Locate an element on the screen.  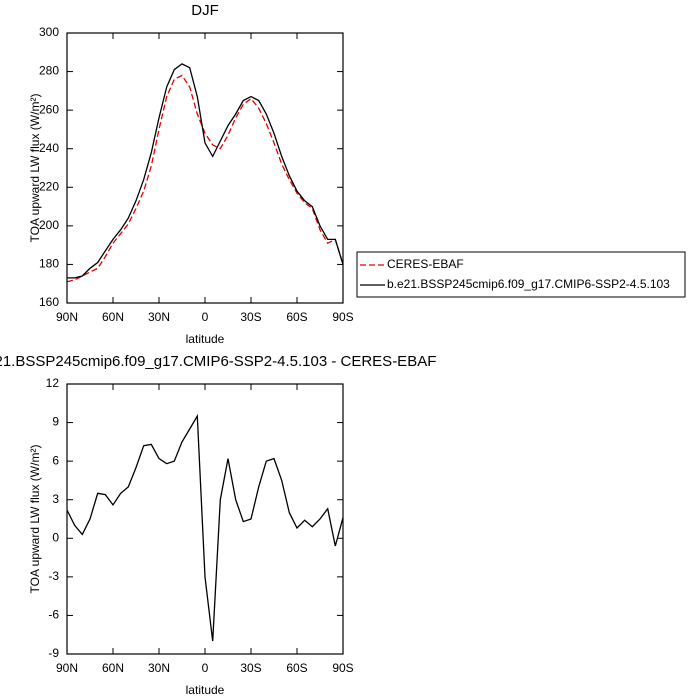
y-tick-label: -3 is located at coordinates (53, 576).